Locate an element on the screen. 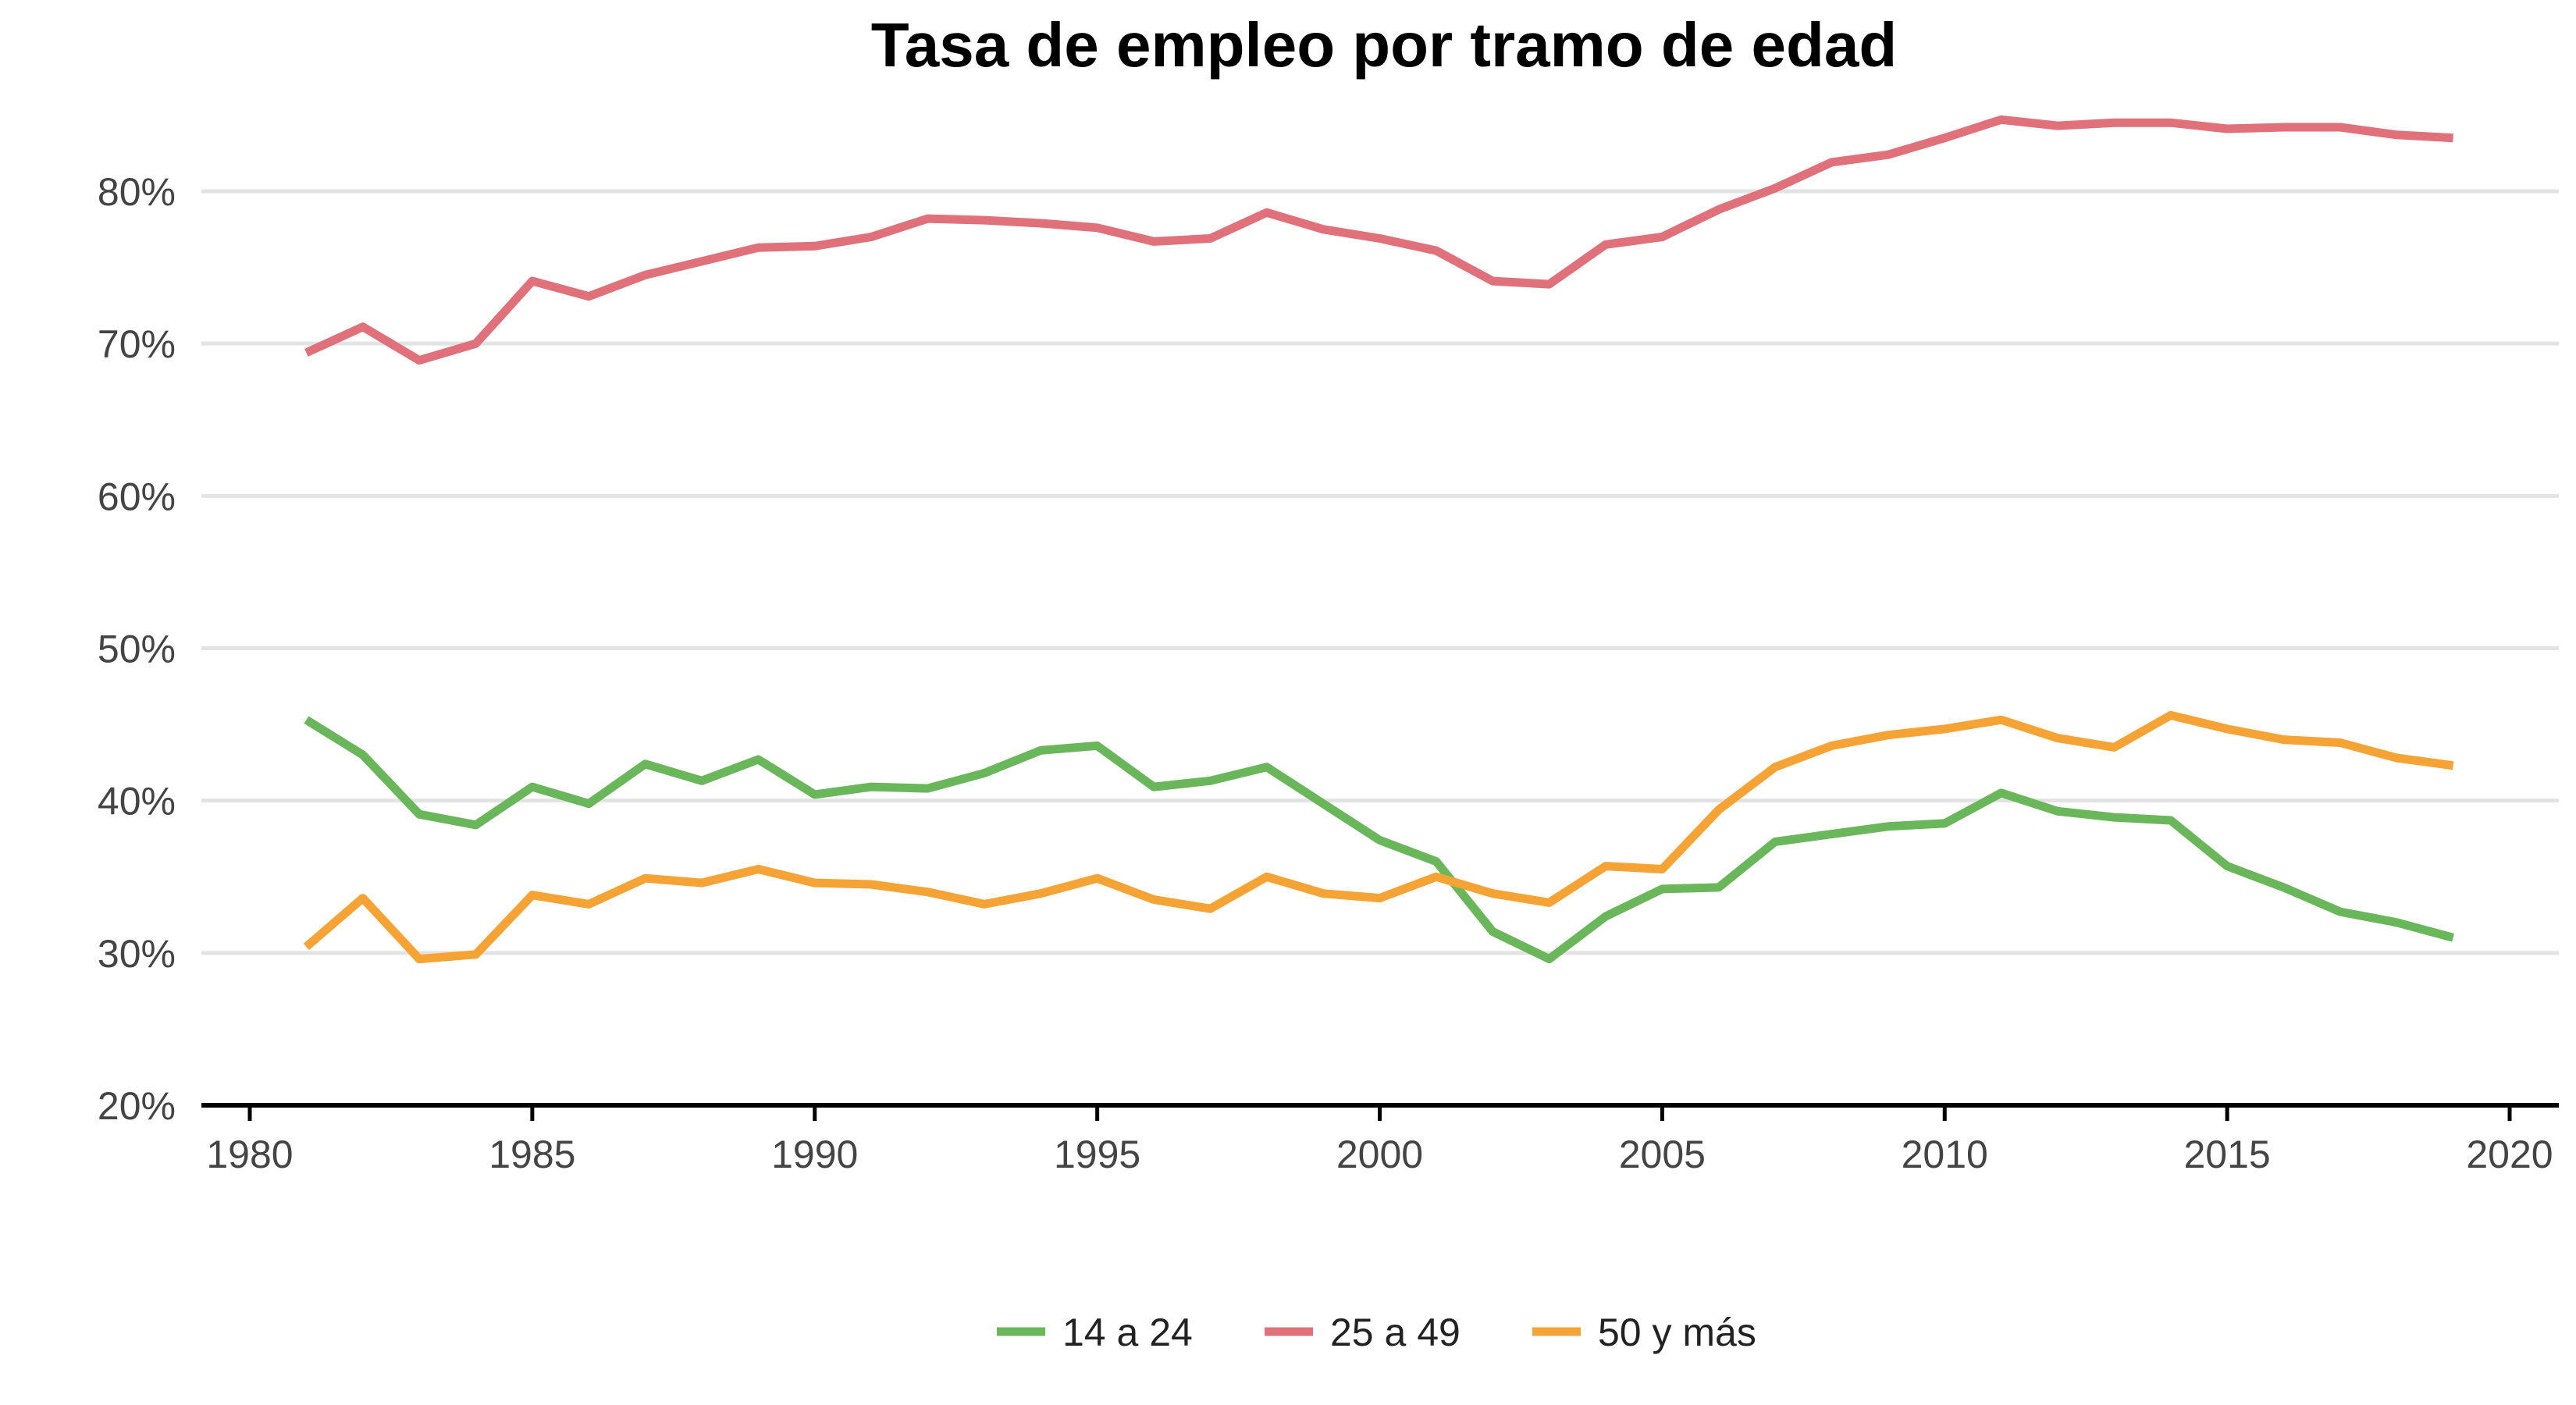 The width and height of the screenshot is (2576, 1405). legend-label-1: 14 a 24 is located at coordinates (1127, 1333).